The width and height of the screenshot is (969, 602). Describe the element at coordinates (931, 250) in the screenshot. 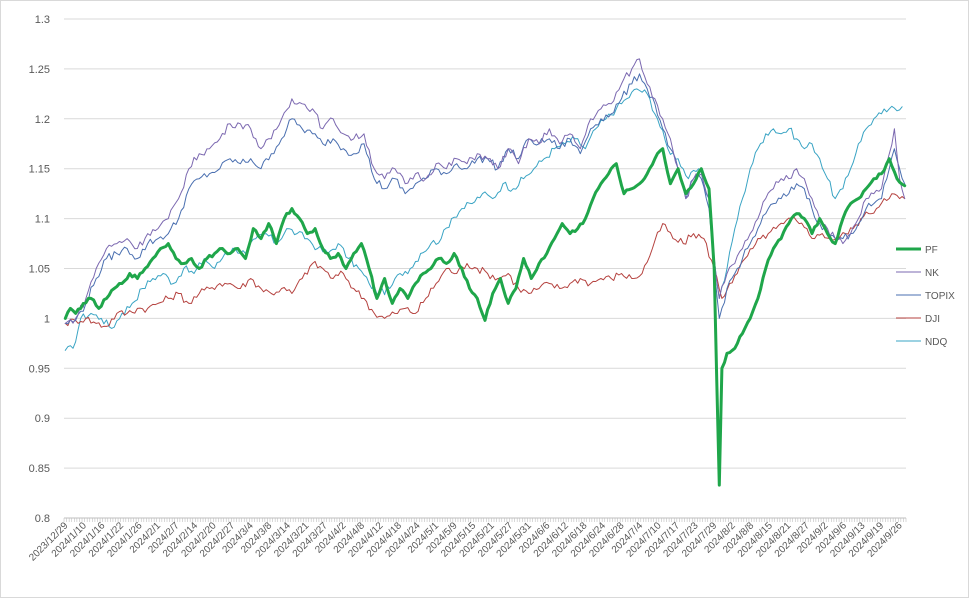

I see `legend-label-pf: PF` at that location.